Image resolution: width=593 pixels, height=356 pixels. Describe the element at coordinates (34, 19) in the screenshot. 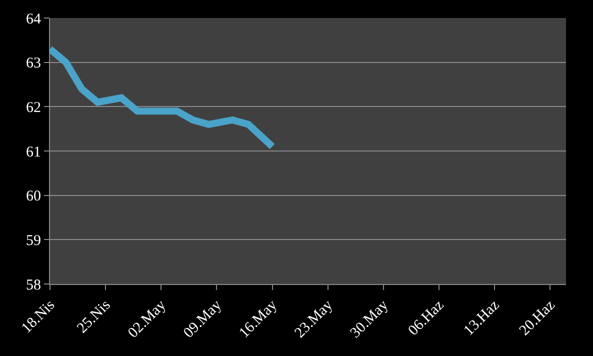

I see `y-tick-label: 64` at that location.